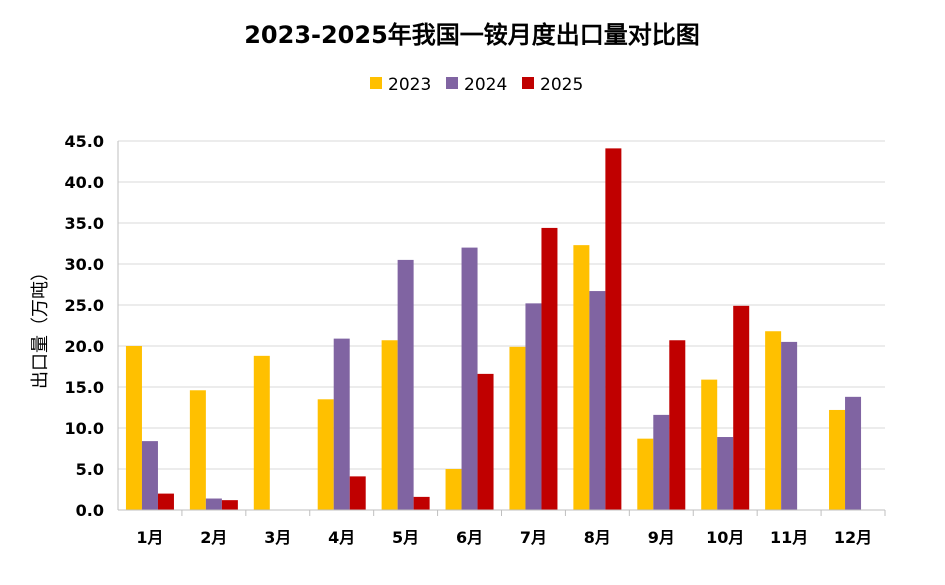 The image size is (945, 585). I want to click on bar-2024-2月, so click(213, 504).